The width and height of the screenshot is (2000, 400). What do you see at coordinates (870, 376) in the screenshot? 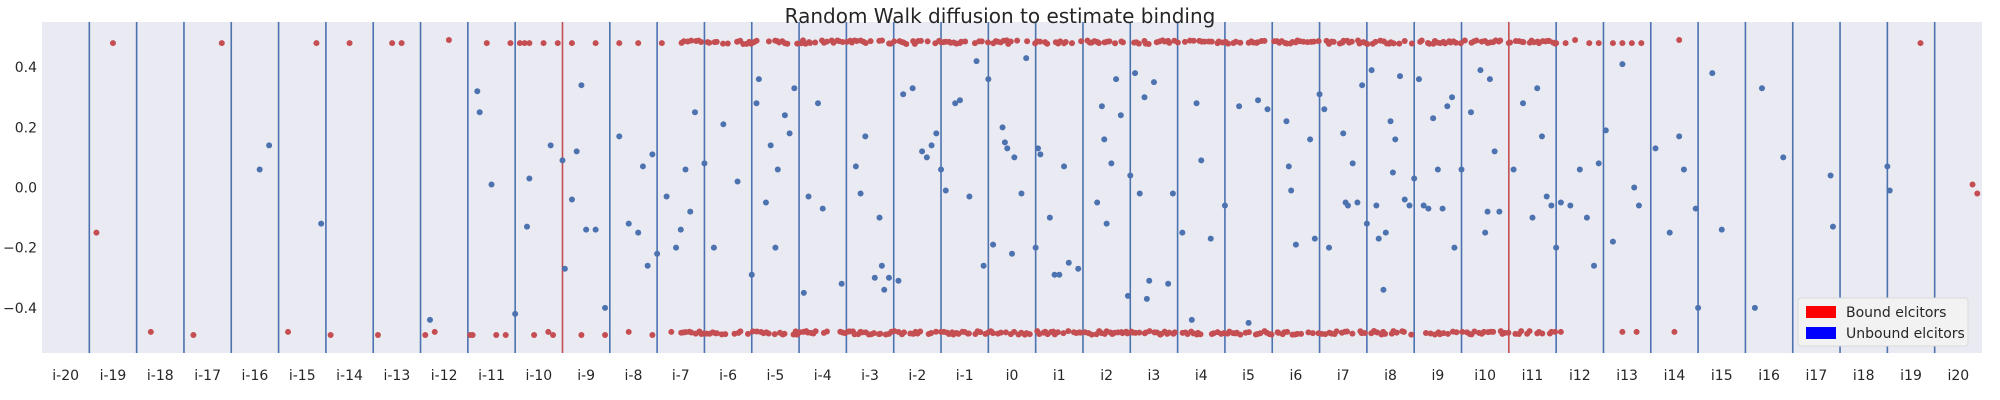
I see `x-tick-label: i-3` at bounding box center [870, 376].